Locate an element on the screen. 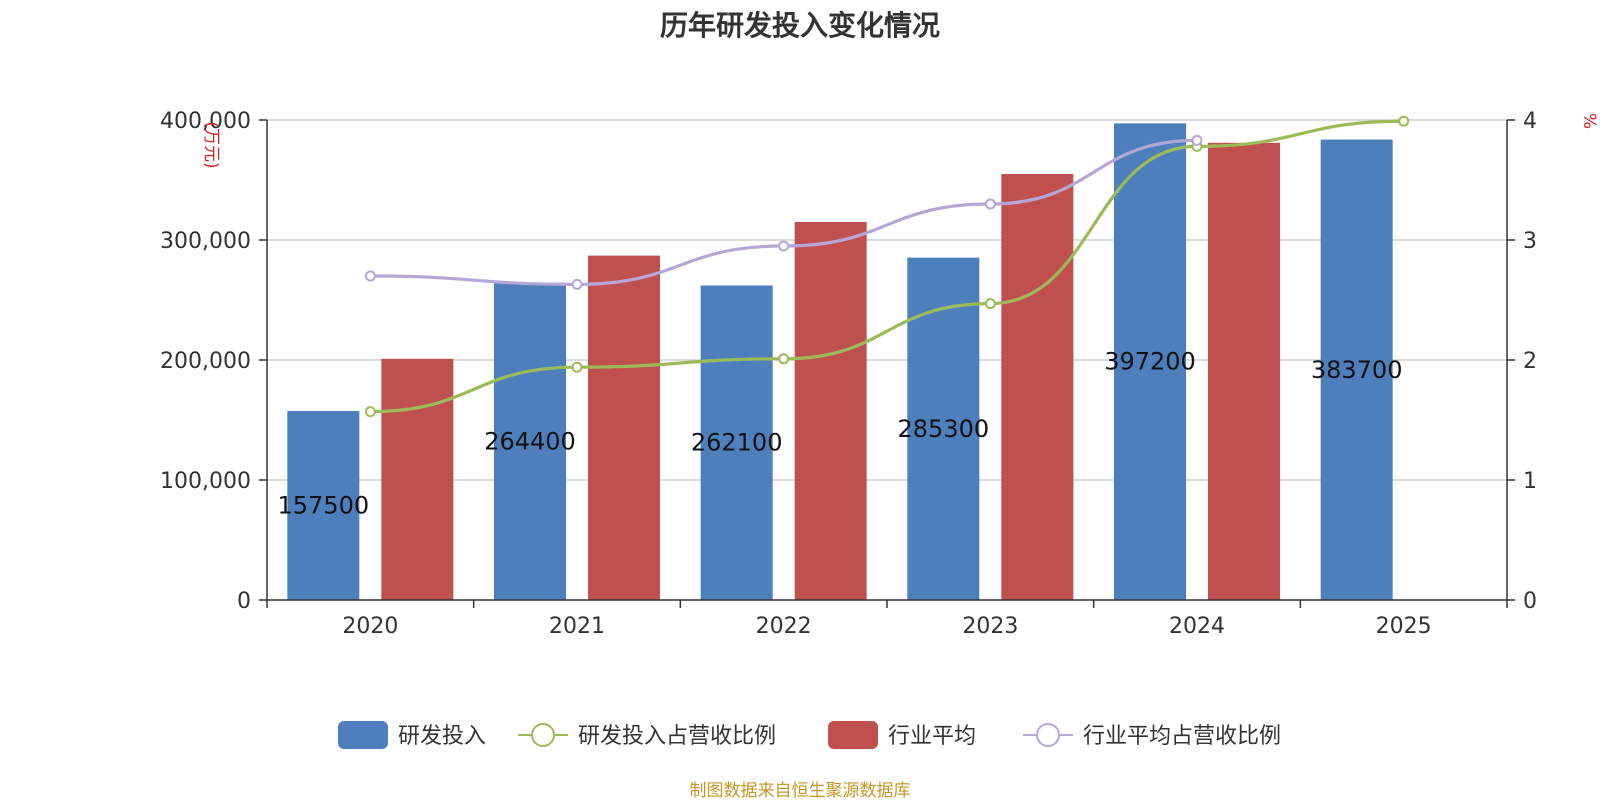 The height and width of the screenshot is (801, 1600). legend-label: 行业平均占营收比例 is located at coordinates (1182, 736).